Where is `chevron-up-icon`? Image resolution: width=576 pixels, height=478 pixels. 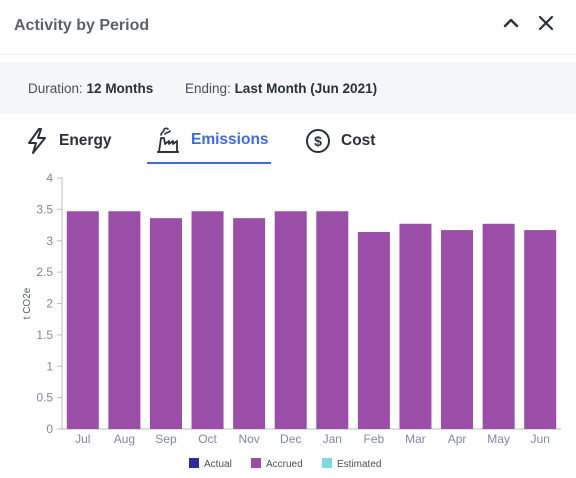
chevron-up-icon is located at coordinates (511, 23).